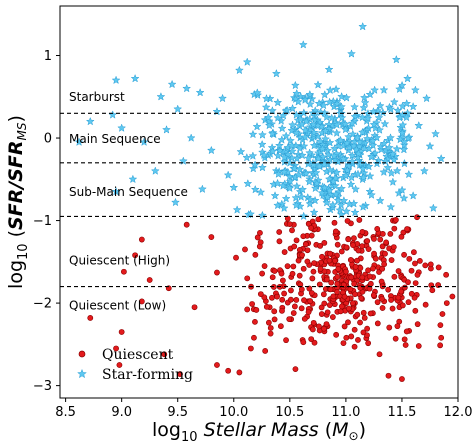  What do you see at coordinates (138, 355) in the screenshot?
I see `legend-label-quiescent: Quiescent` at bounding box center [138, 355].